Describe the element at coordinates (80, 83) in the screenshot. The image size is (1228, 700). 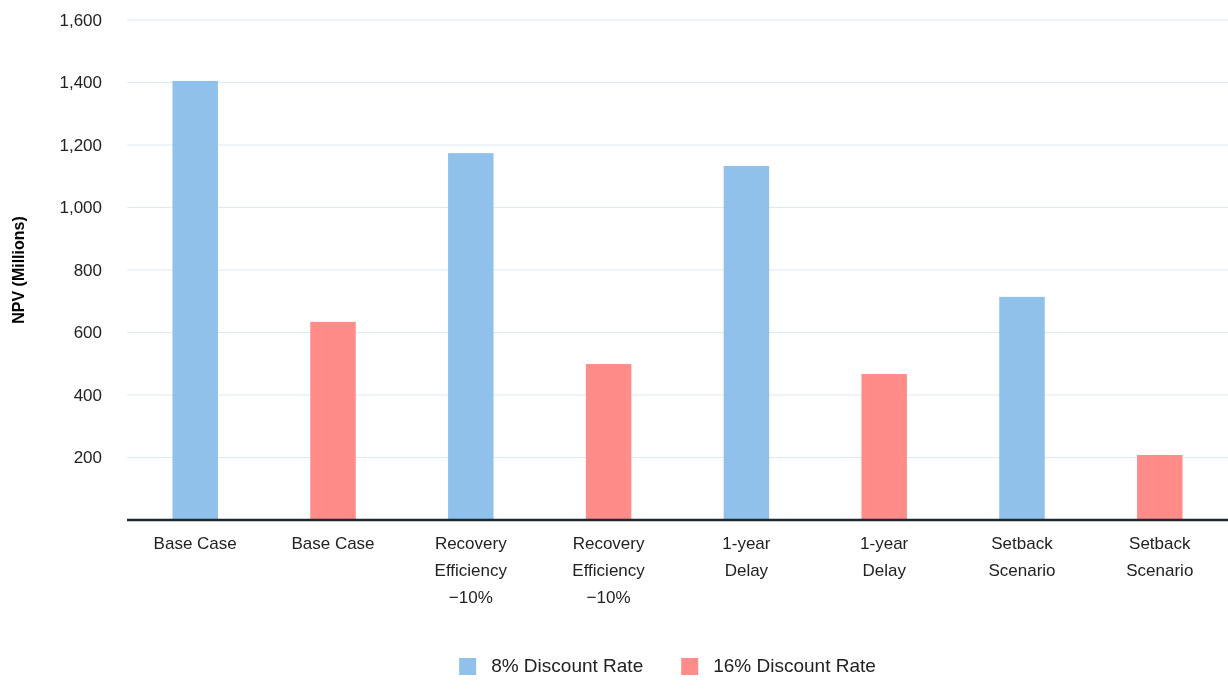
I see `y-tick-label: 1,400` at that location.